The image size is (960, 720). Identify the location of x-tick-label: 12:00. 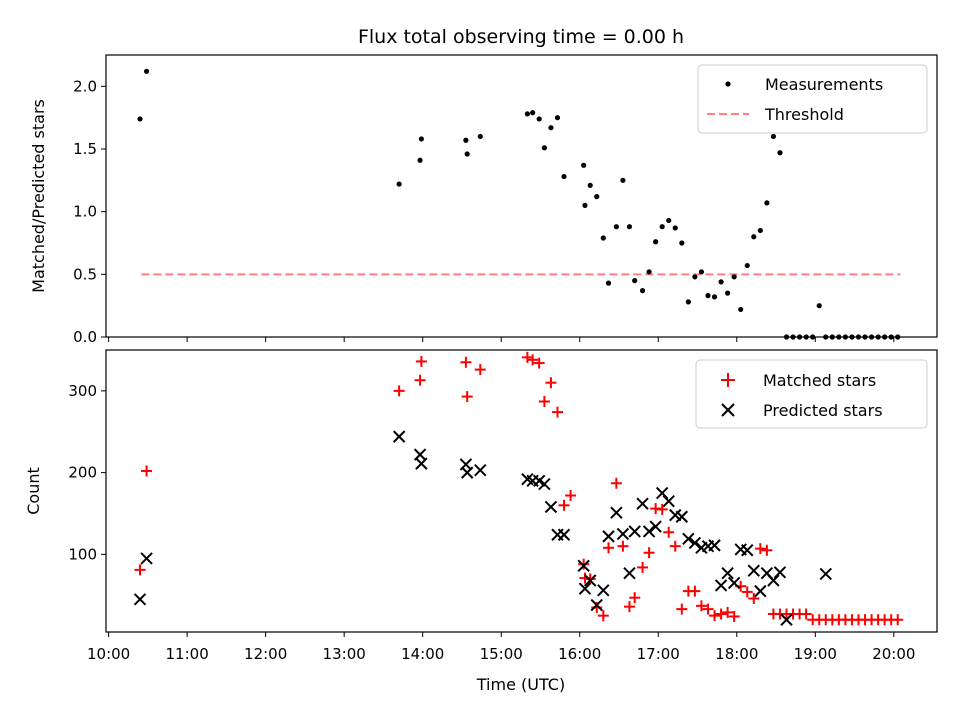
(265, 654).